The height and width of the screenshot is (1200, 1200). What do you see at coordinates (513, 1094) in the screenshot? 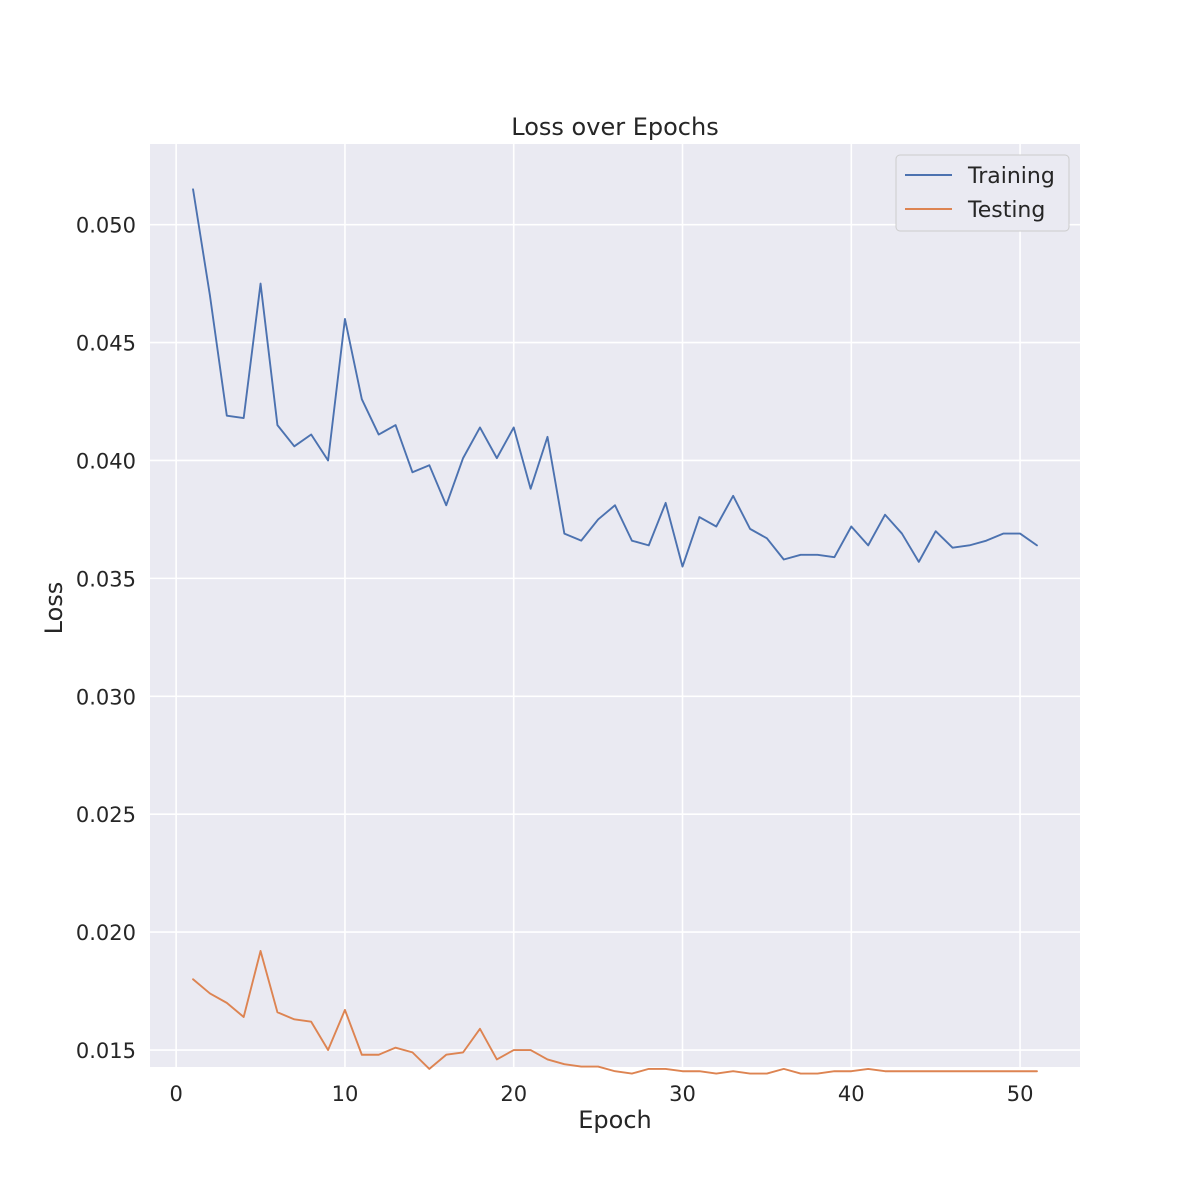
I see `x-tick-label: 20` at bounding box center [513, 1094].